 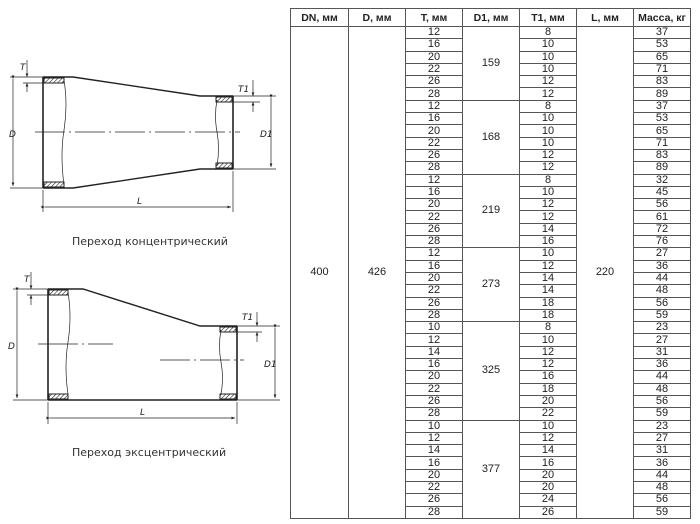 What do you see at coordinates (491, 439) in the screenshot?
I see `table-row: 12 12 27` at bounding box center [491, 439].